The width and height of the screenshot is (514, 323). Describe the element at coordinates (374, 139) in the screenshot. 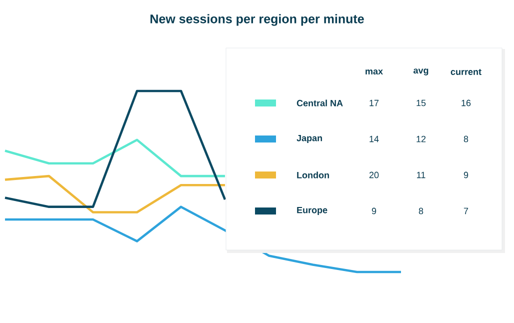

I see `annotation: 14` at that location.